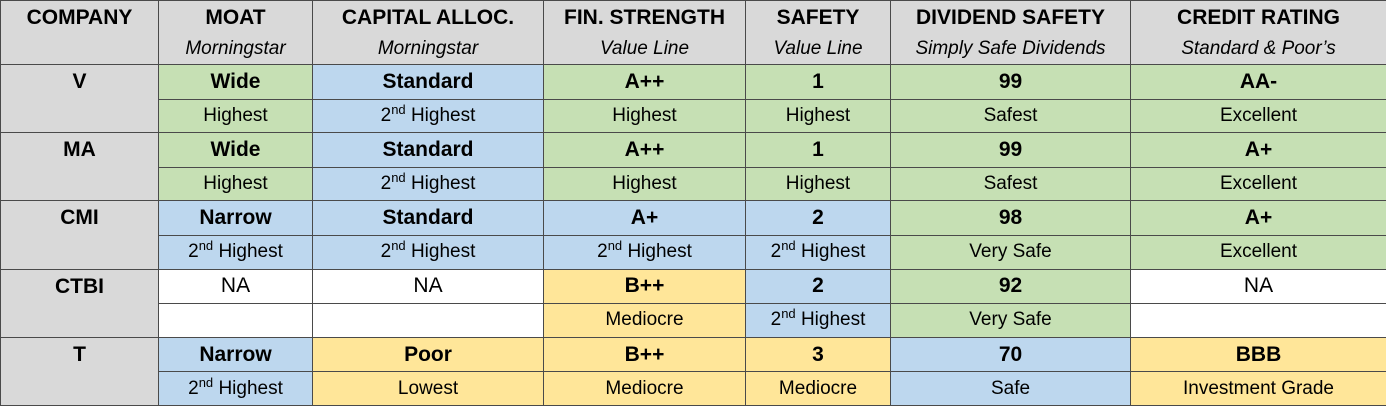  What do you see at coordinates (1258, 218) in the screenshot?
I see `credit-rating-value: A+` at bounding box center [1258, 218].